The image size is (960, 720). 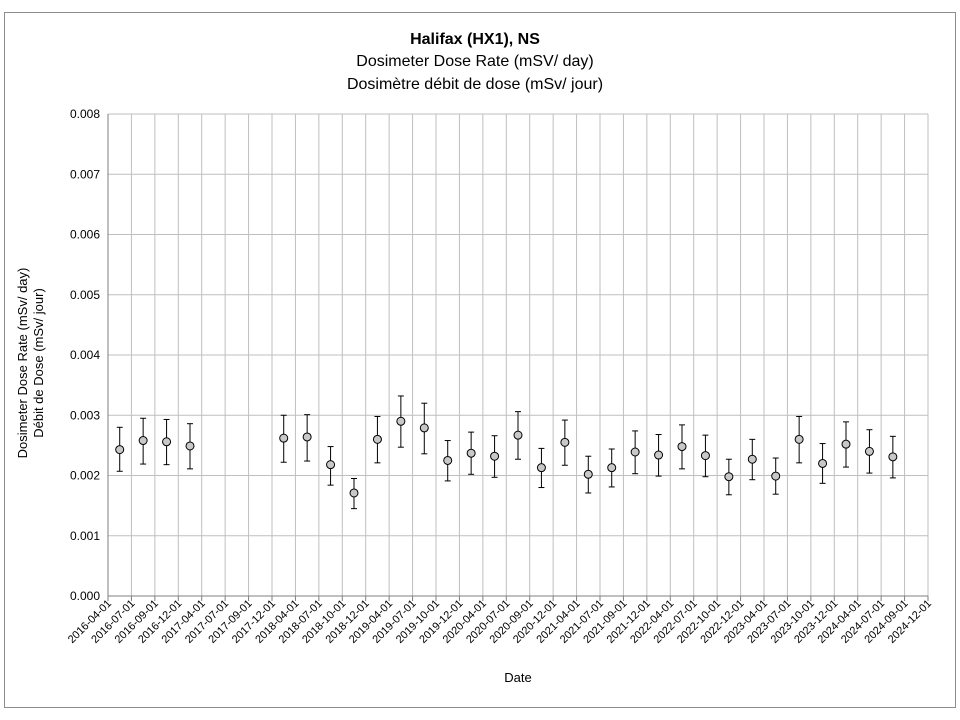 I want to click on y-tick-label: 0.003, so click(x=85, y=415).